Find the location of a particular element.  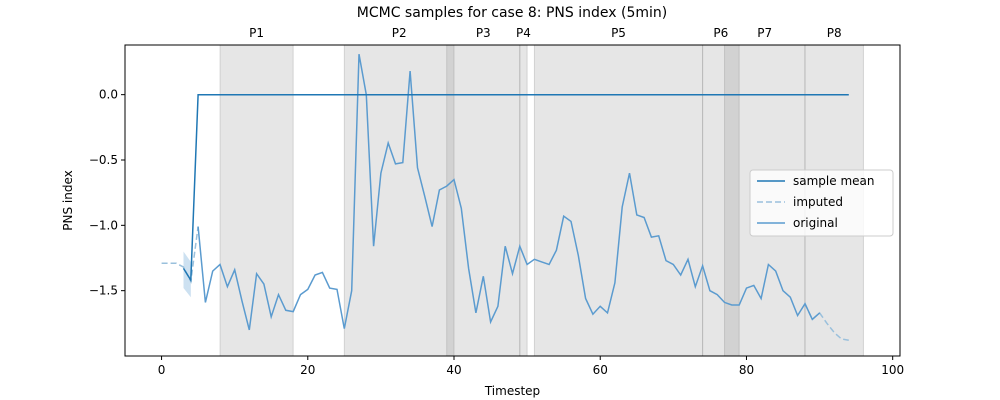

x-tick-label-80: 80 is located at coordinates (746, 370).